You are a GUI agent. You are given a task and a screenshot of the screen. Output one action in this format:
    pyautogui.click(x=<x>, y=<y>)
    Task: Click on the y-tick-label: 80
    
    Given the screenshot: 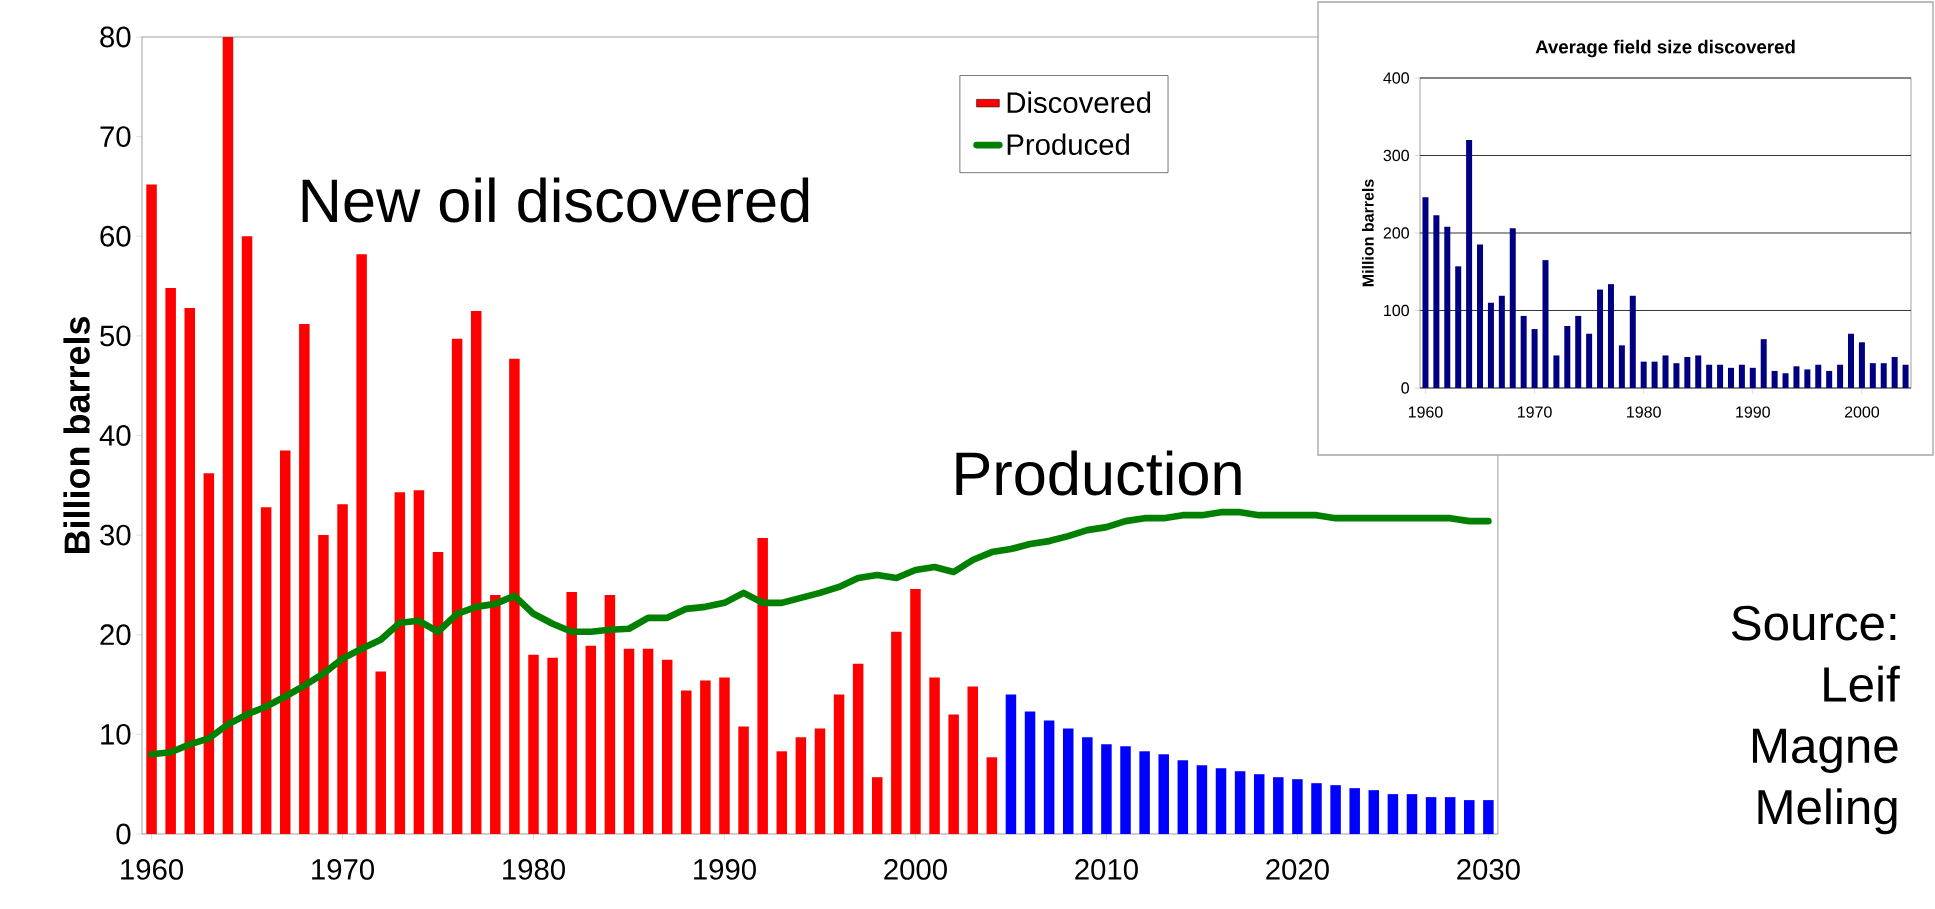 What is the action you would take?
    pyautogui.click(x=115, y=37)
    